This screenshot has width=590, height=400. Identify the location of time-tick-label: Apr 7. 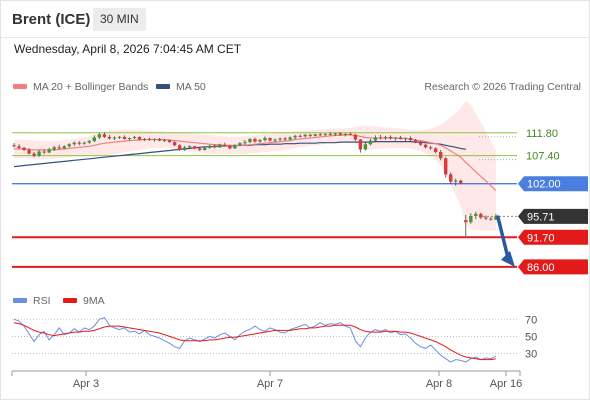
(270, 384).